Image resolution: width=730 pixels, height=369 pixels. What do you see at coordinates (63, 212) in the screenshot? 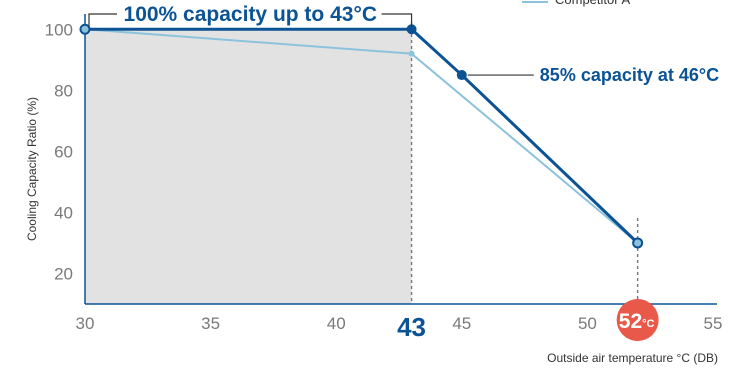
I see `y-tick-label-40: 40` at bounding box center [63, 212].